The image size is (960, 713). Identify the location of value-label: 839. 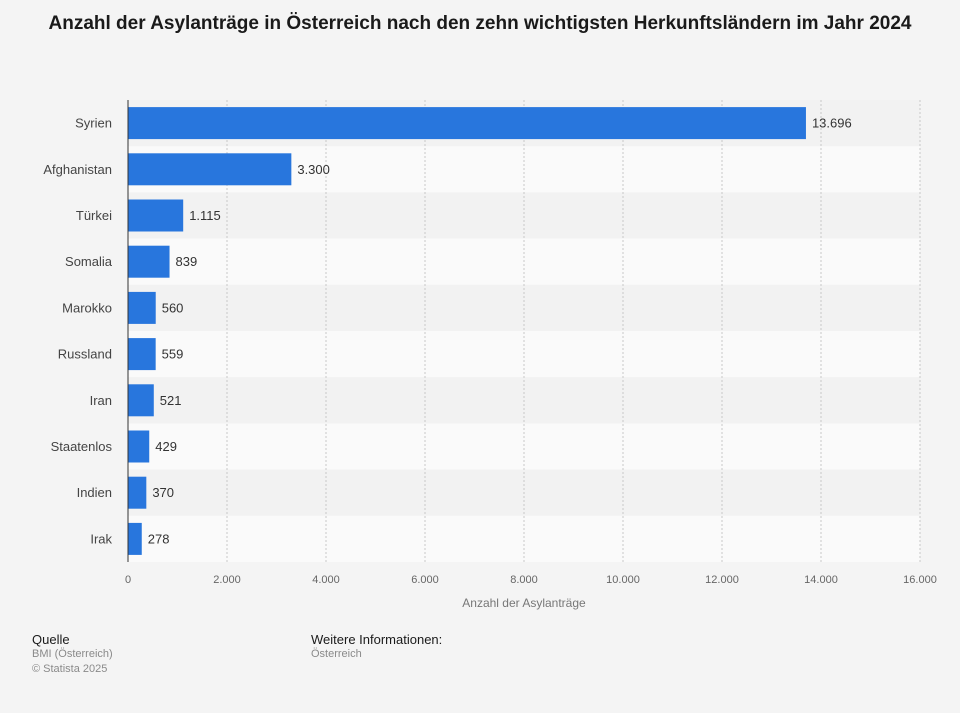
(187, 261).